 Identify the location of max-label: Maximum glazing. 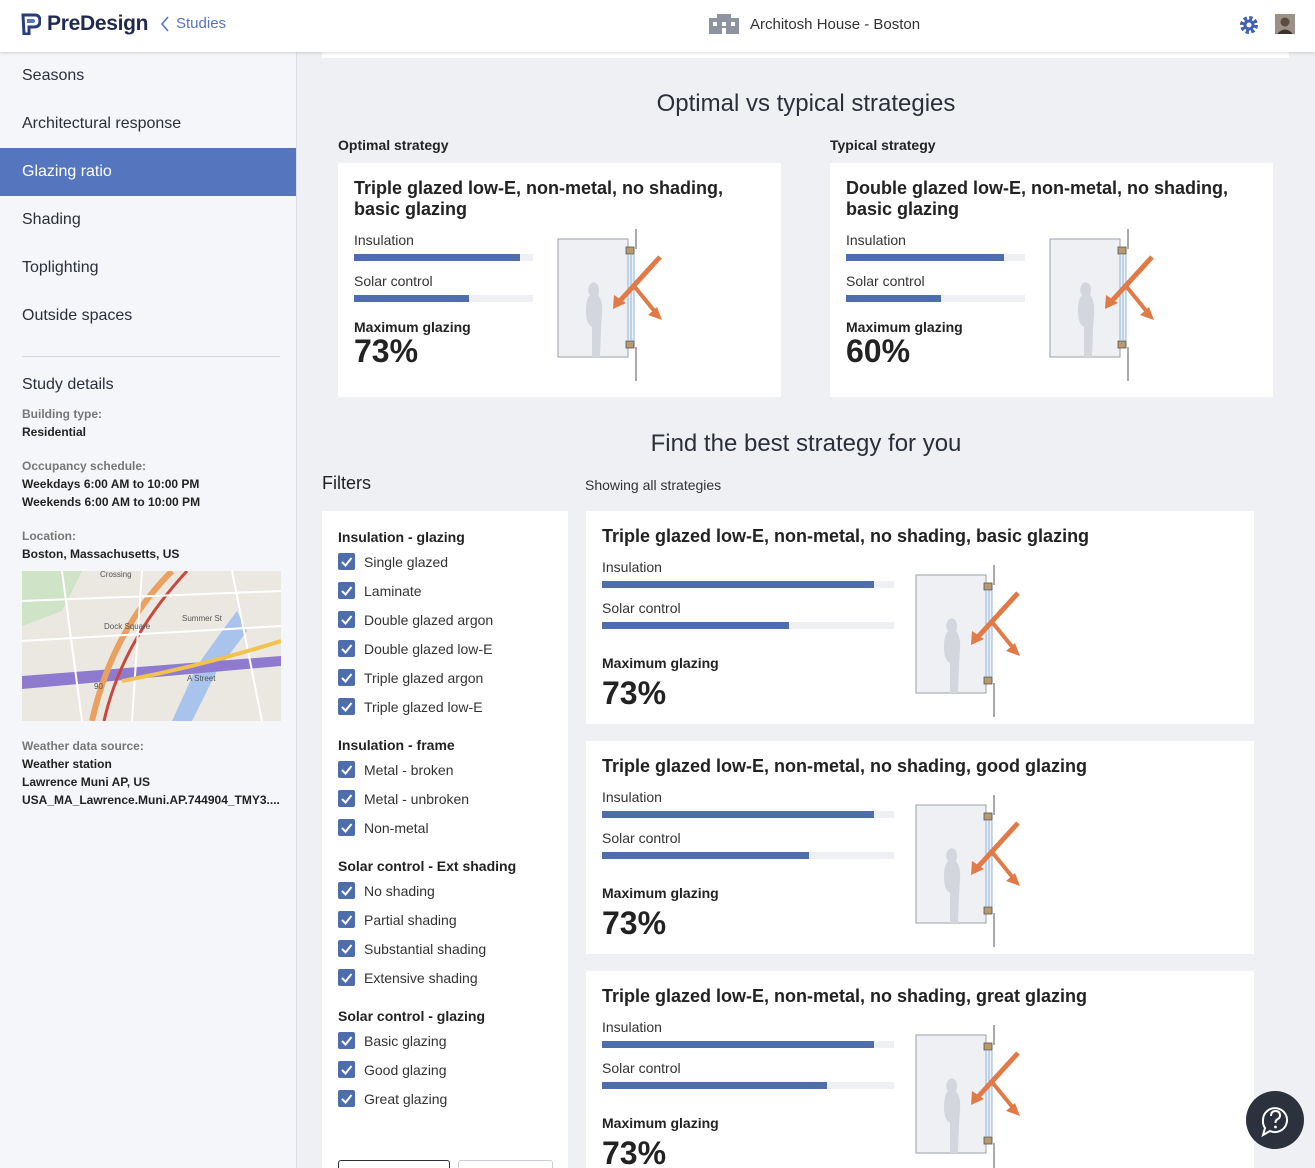
(412, 327).